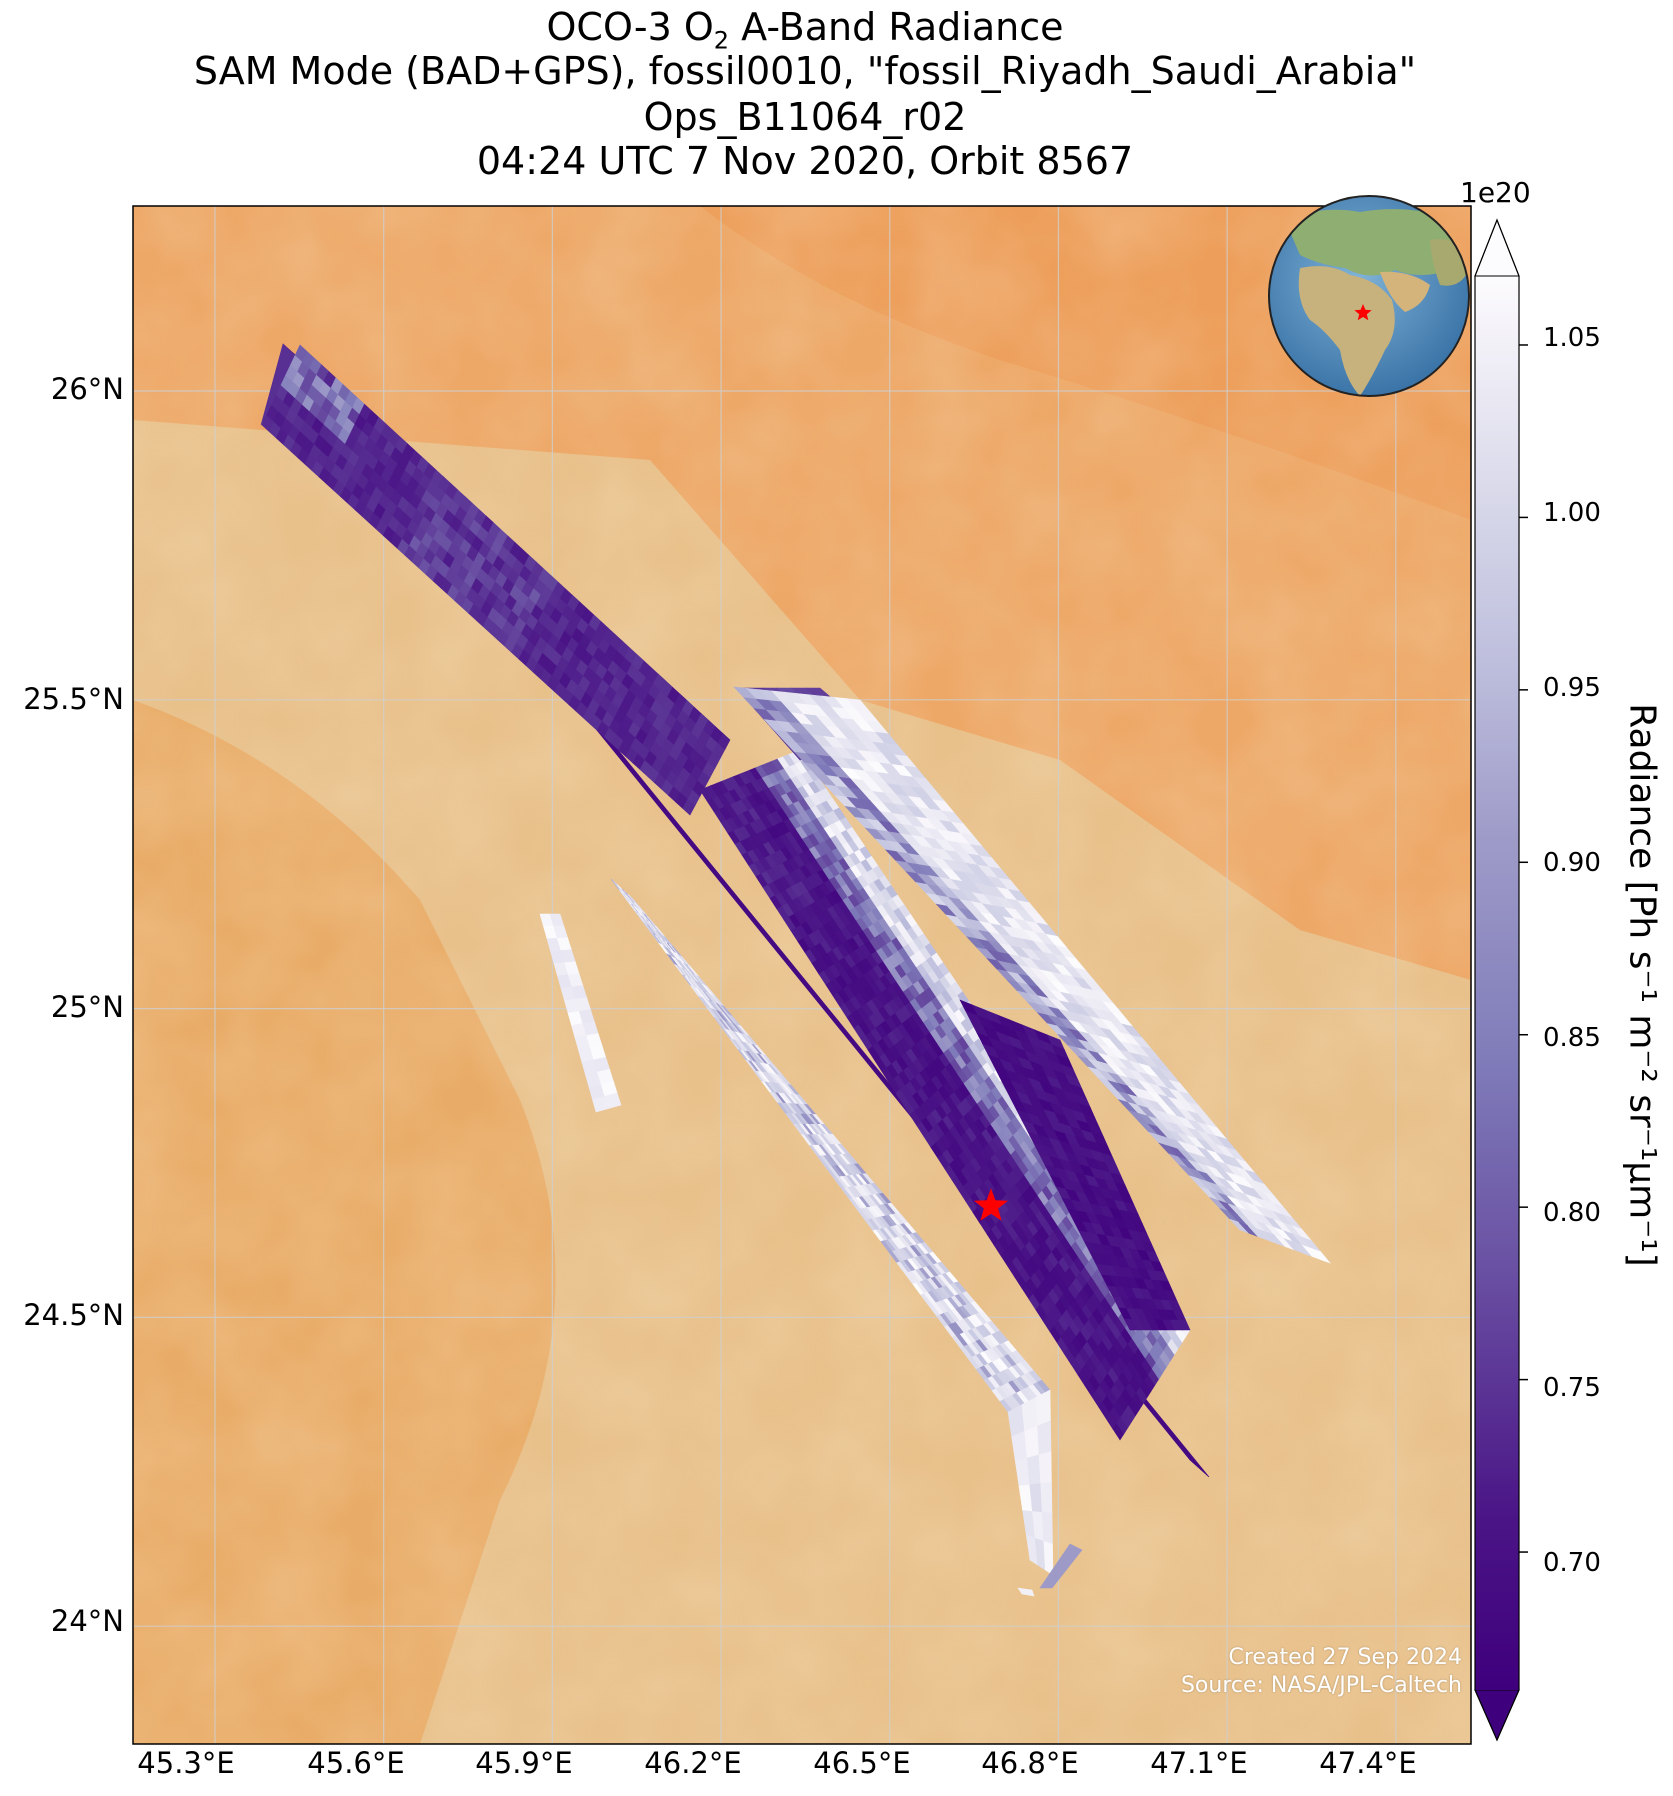 The width and height of the screenshot is (1673, 1796). I want to click on target-star-marker, so click(991, 1204).